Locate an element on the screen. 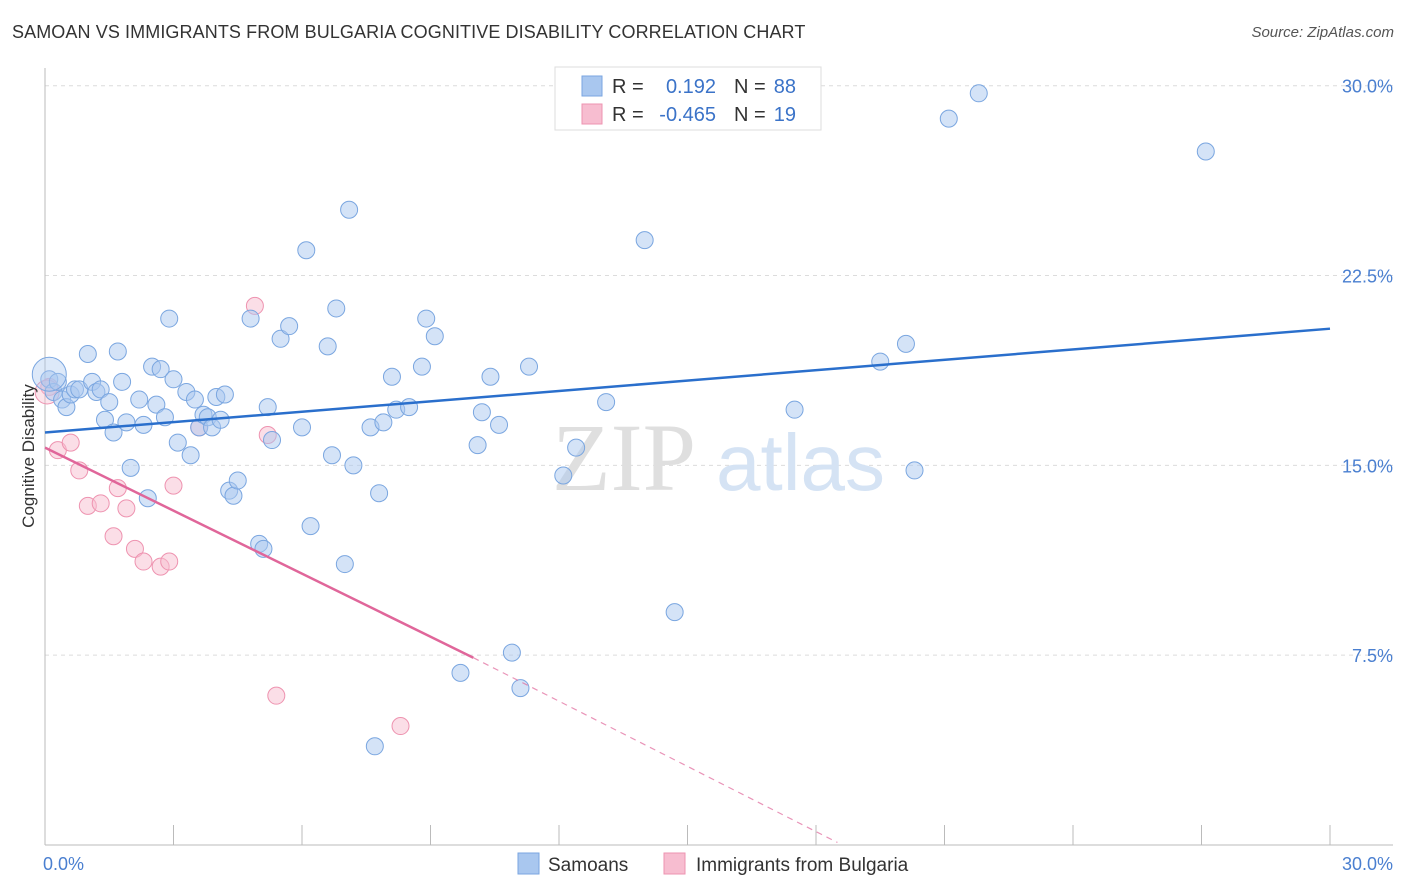 The image size is (1406, 892). legend-swatch-samoans is located at coordinates (592, 86).